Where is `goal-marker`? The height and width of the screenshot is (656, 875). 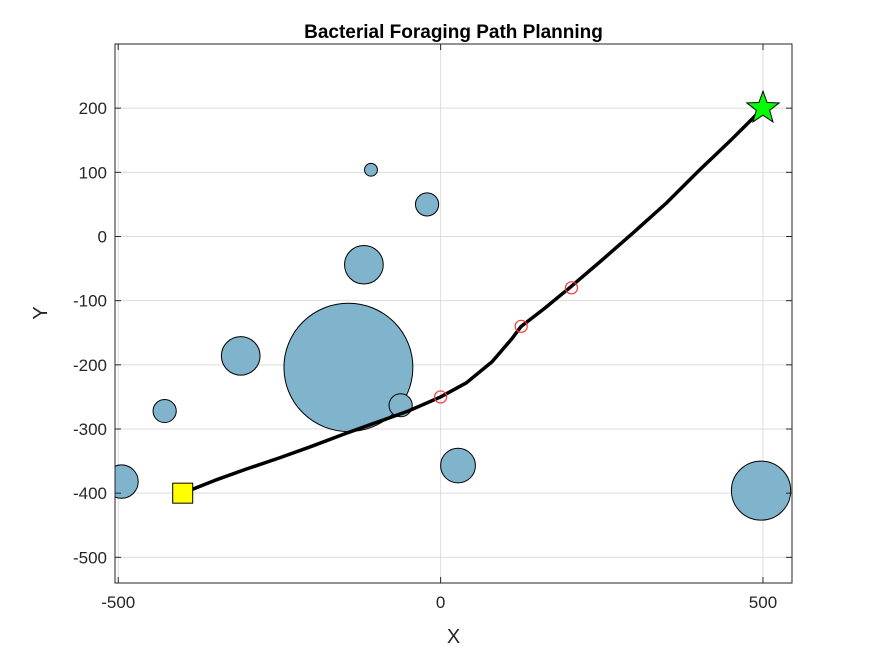 goal-marker is located at coordinates (763, 106).